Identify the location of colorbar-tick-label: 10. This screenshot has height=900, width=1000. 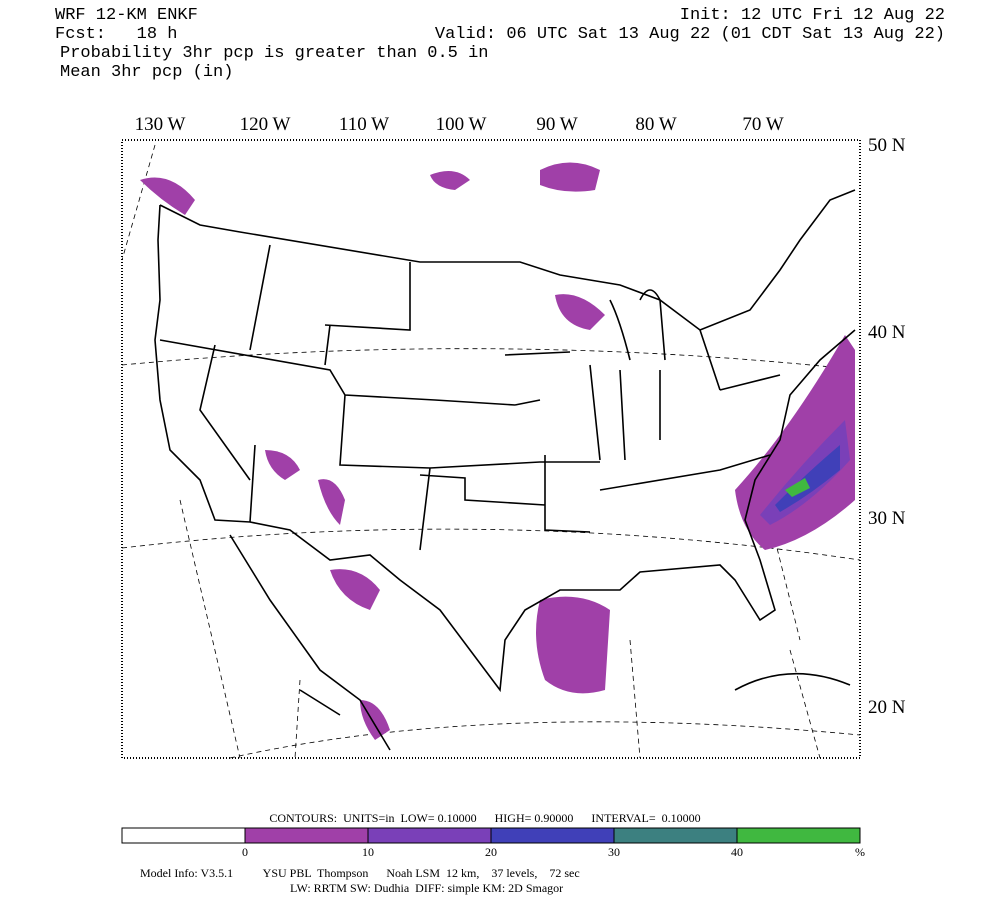
(368, 852).